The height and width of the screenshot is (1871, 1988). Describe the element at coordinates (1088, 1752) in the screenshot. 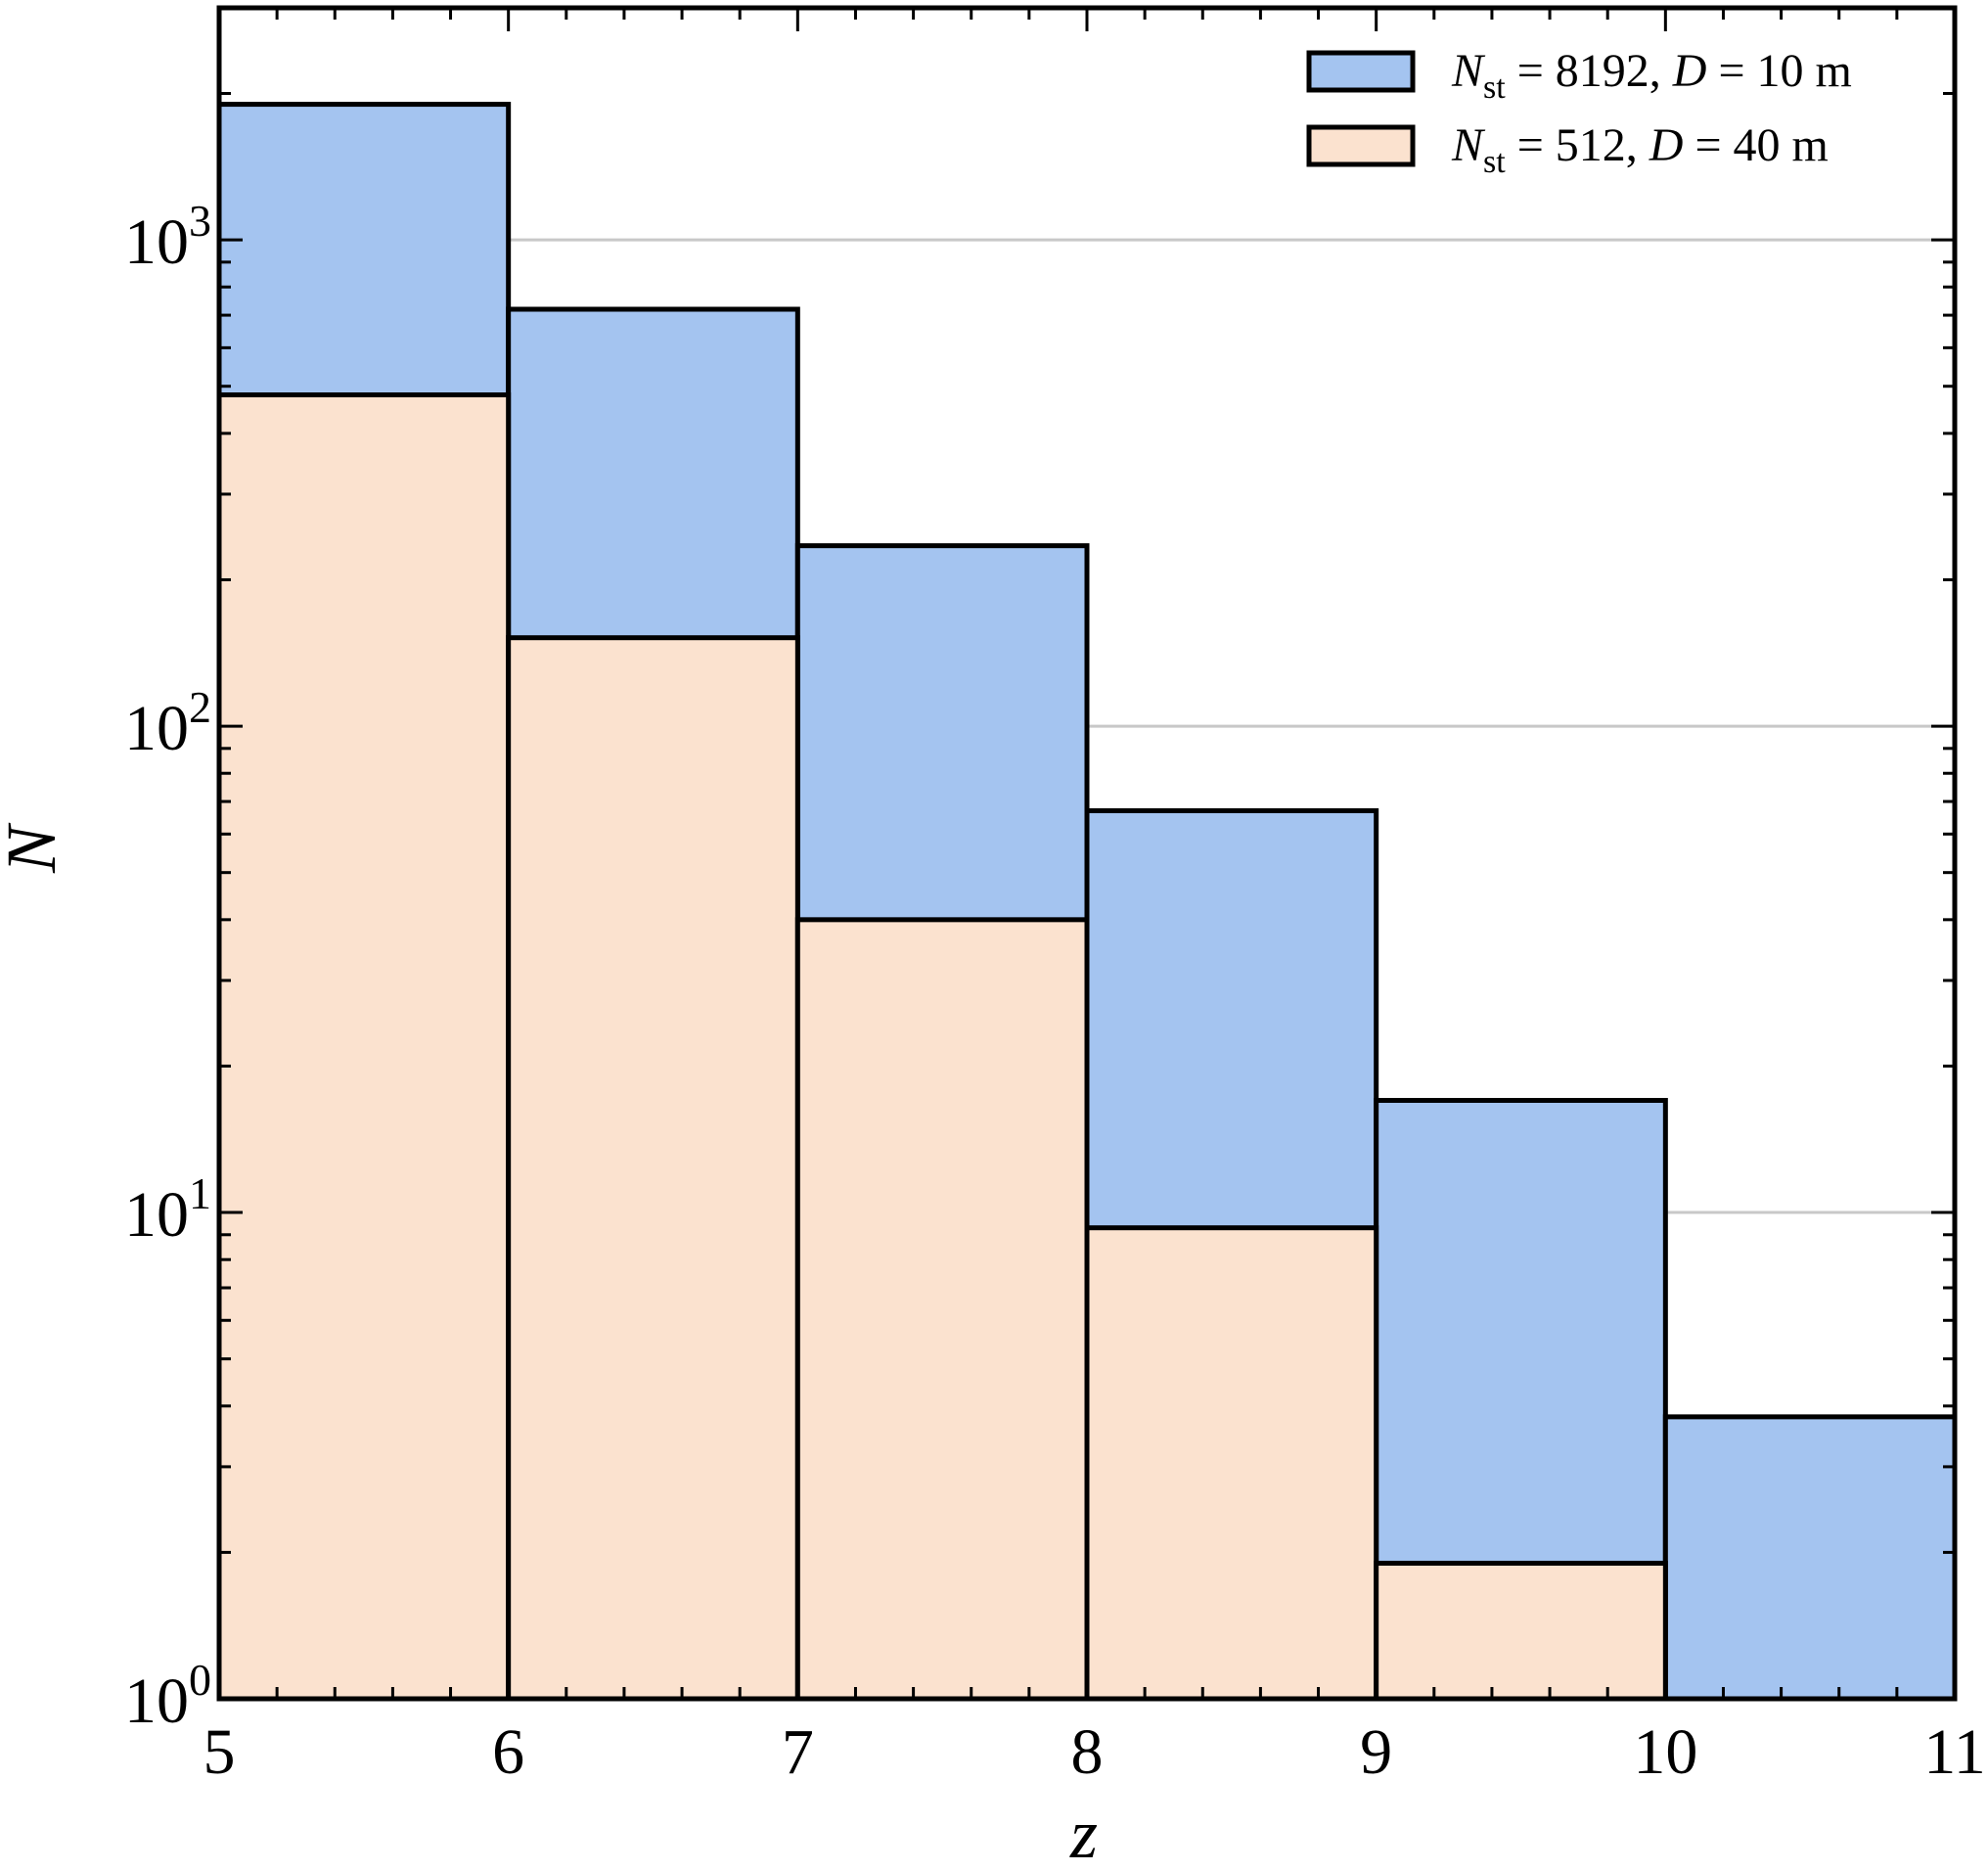

I see `x-tick-label-8: 8` at that location.